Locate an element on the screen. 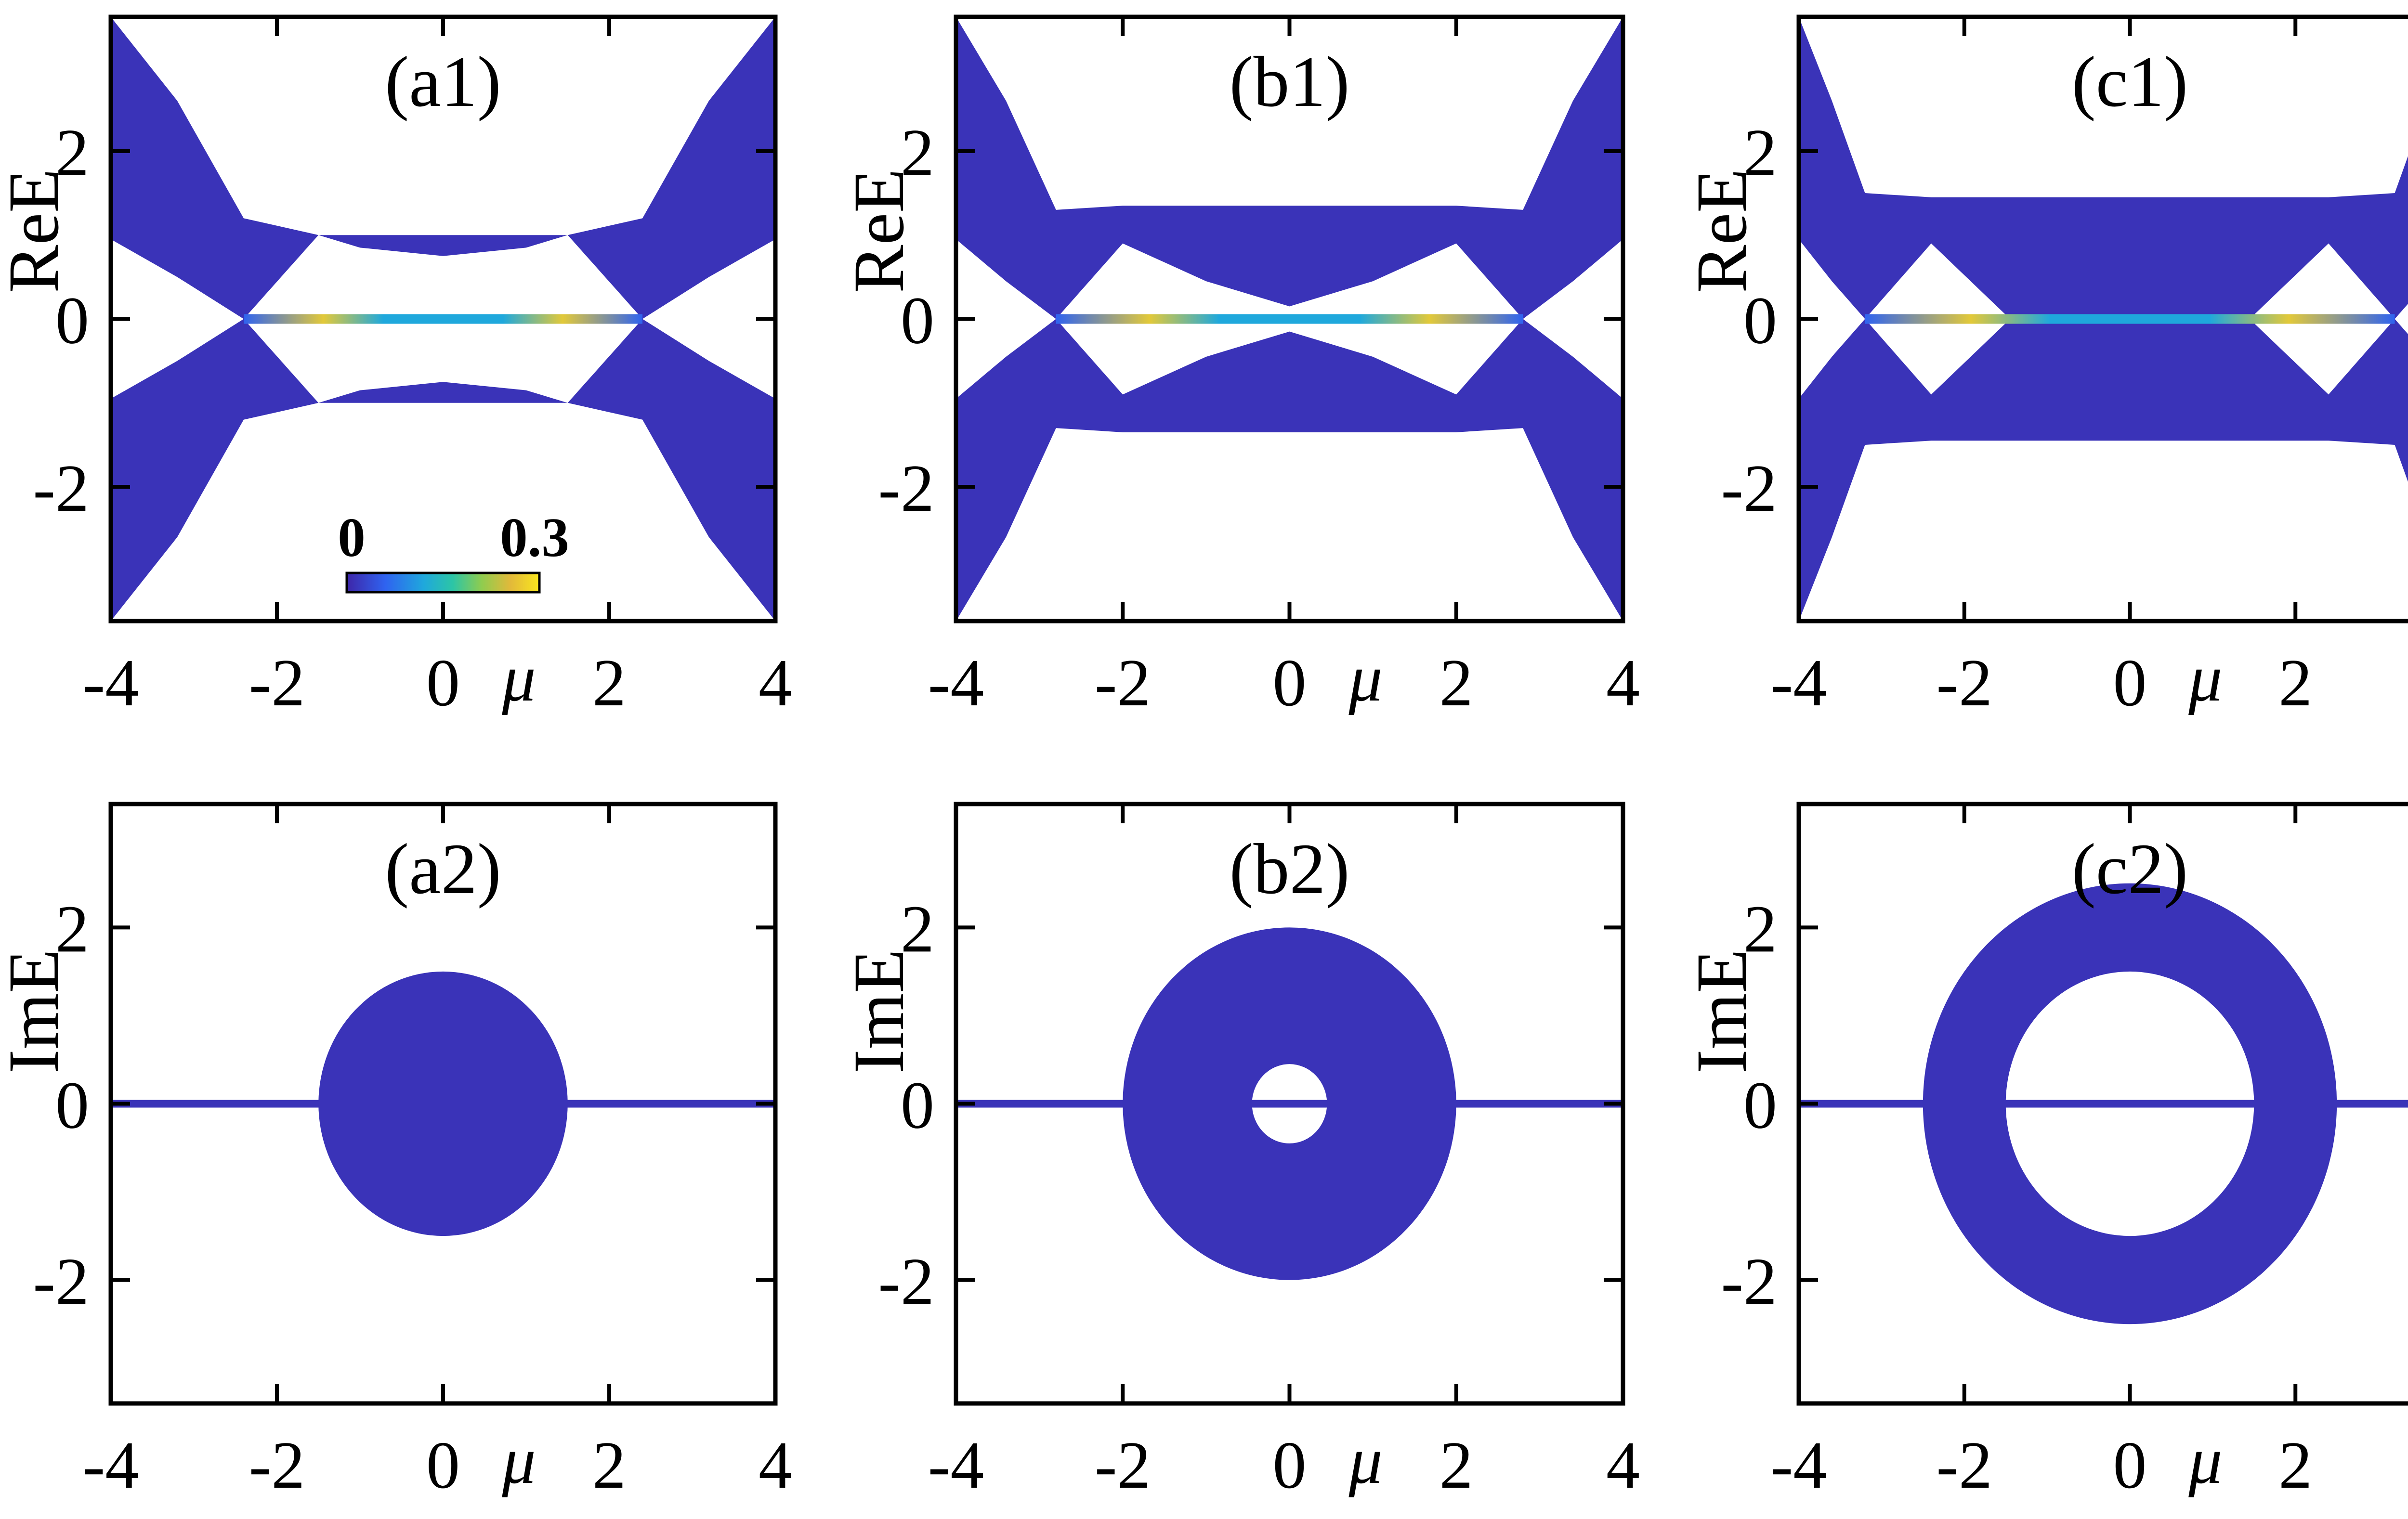 The width and height of the screenshot is (2408, 1519). plot-area-b1 is located at coordinates (1289, 319).